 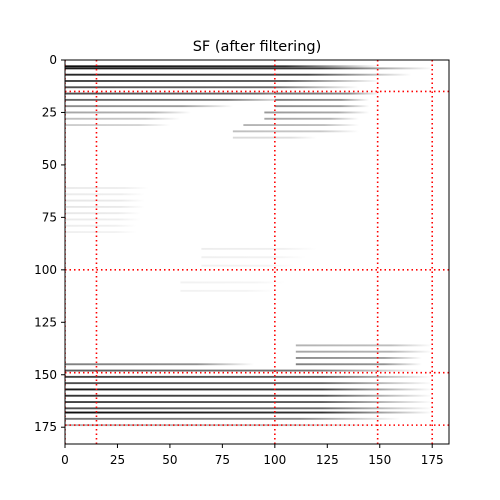 What do you see at coordinates (49, 112) in the screenshot?
I see `y-tick-label: 25` at bounding box center [49, 112].